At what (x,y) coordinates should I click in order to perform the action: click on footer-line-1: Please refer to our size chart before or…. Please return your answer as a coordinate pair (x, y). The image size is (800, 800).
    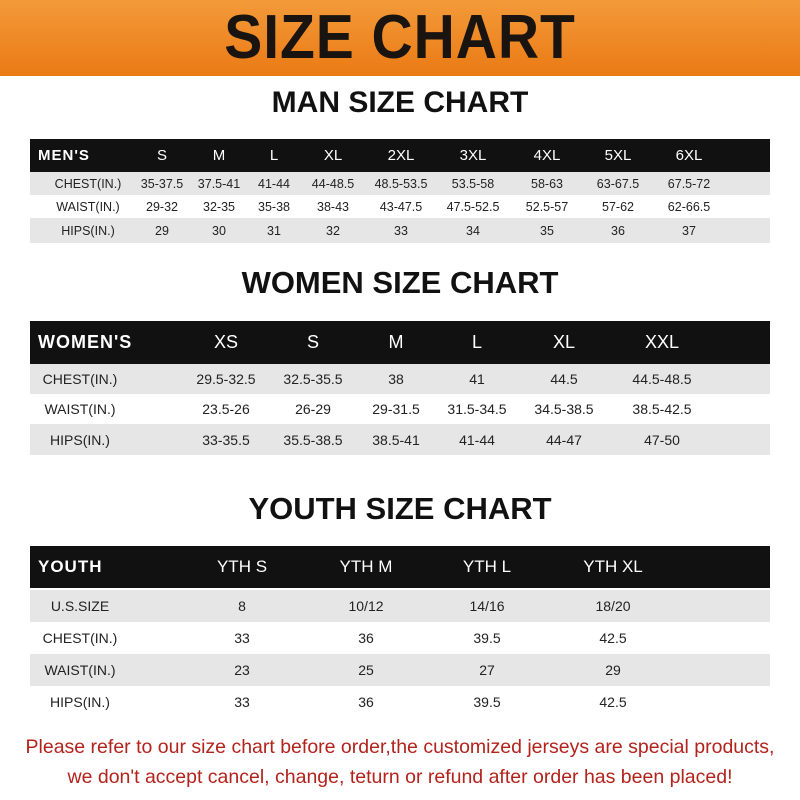
    Looking at the image, I should click on (400, 747).